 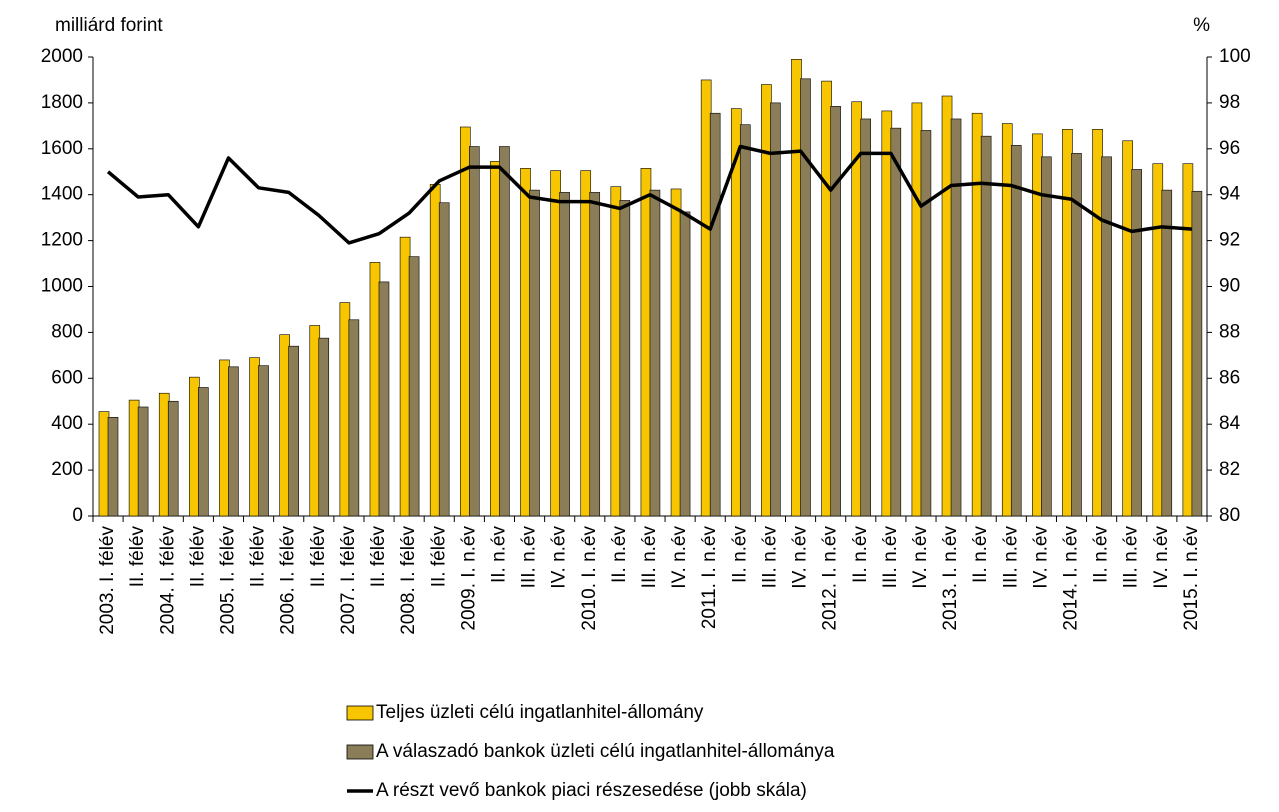 I want to click on x-tick-label: 2005. I. félév, so click(x=228, y=580).